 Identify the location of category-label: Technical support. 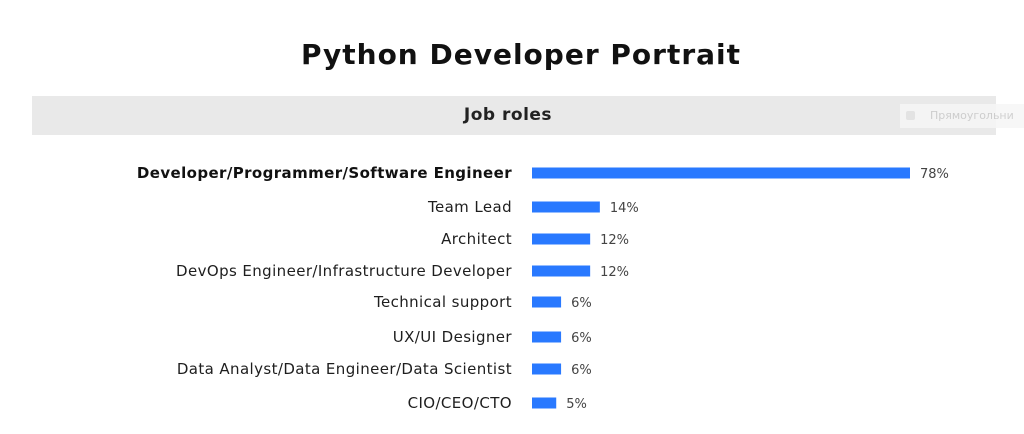
(442, 302).